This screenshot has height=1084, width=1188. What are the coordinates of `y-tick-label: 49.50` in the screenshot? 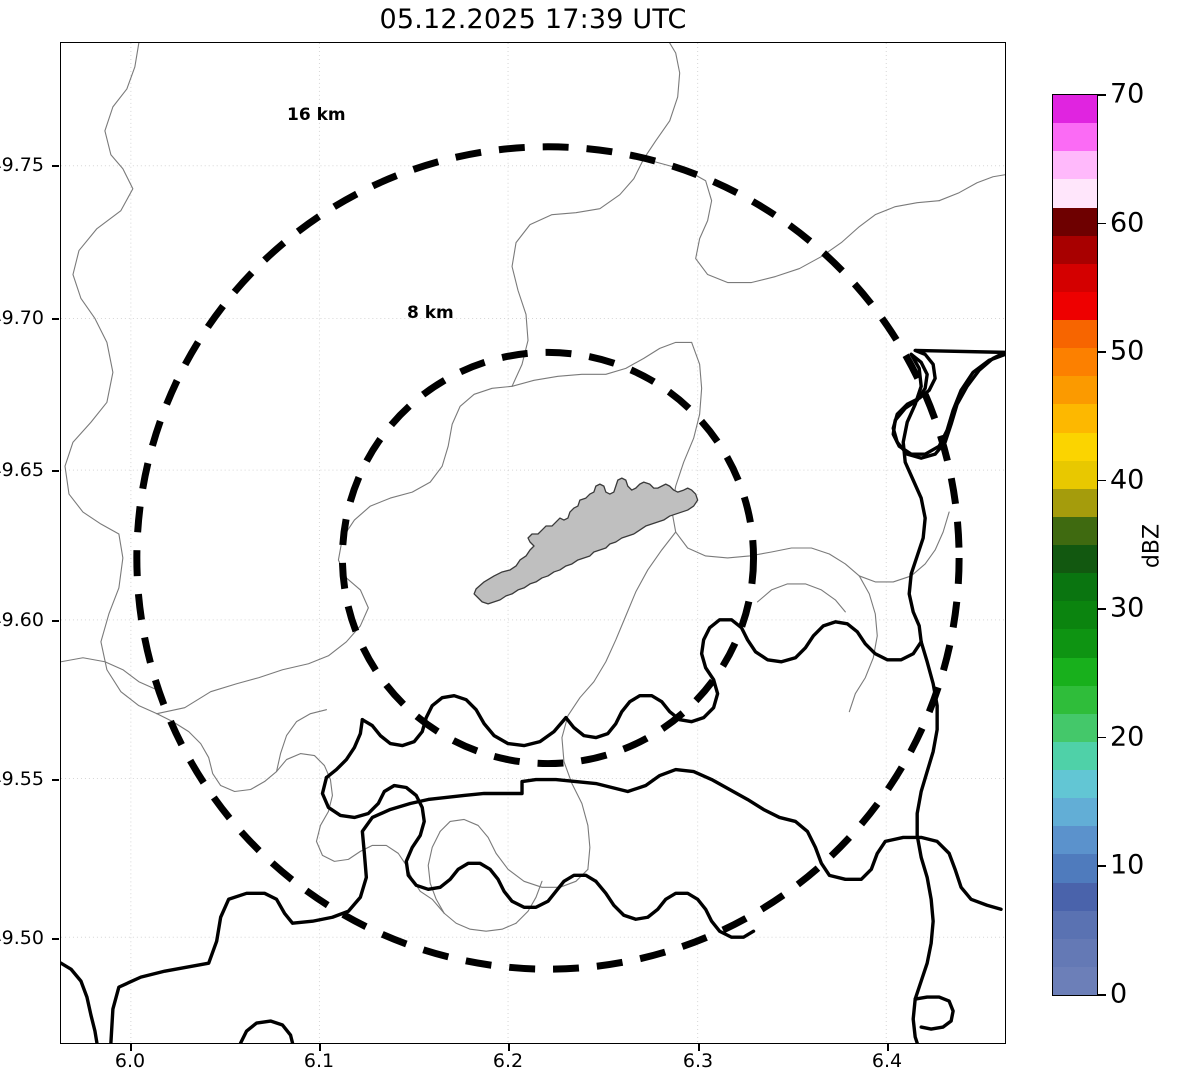 It's located at (22, 938).